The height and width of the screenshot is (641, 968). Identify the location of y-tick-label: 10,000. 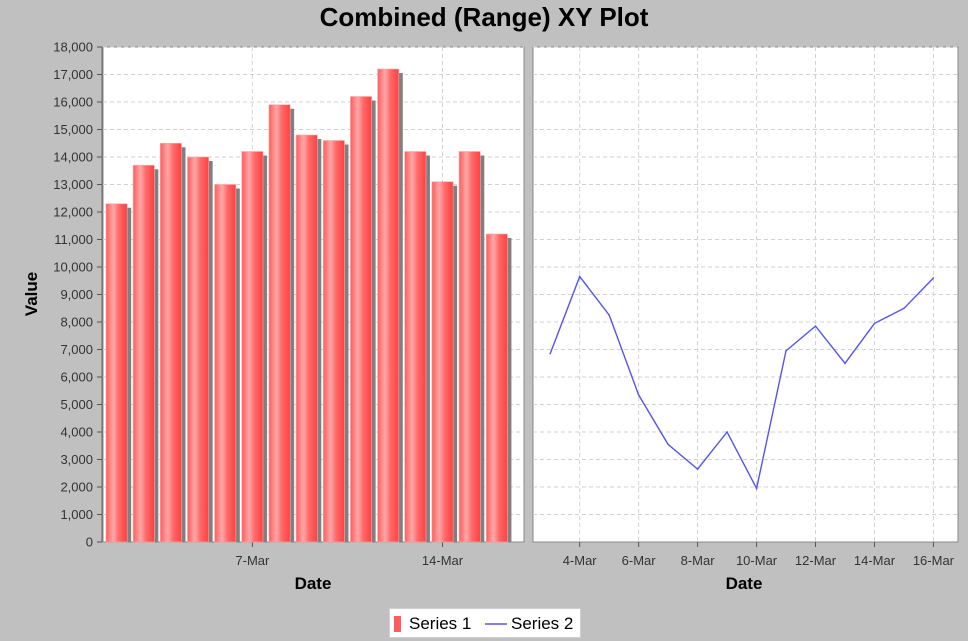
(73, 267).